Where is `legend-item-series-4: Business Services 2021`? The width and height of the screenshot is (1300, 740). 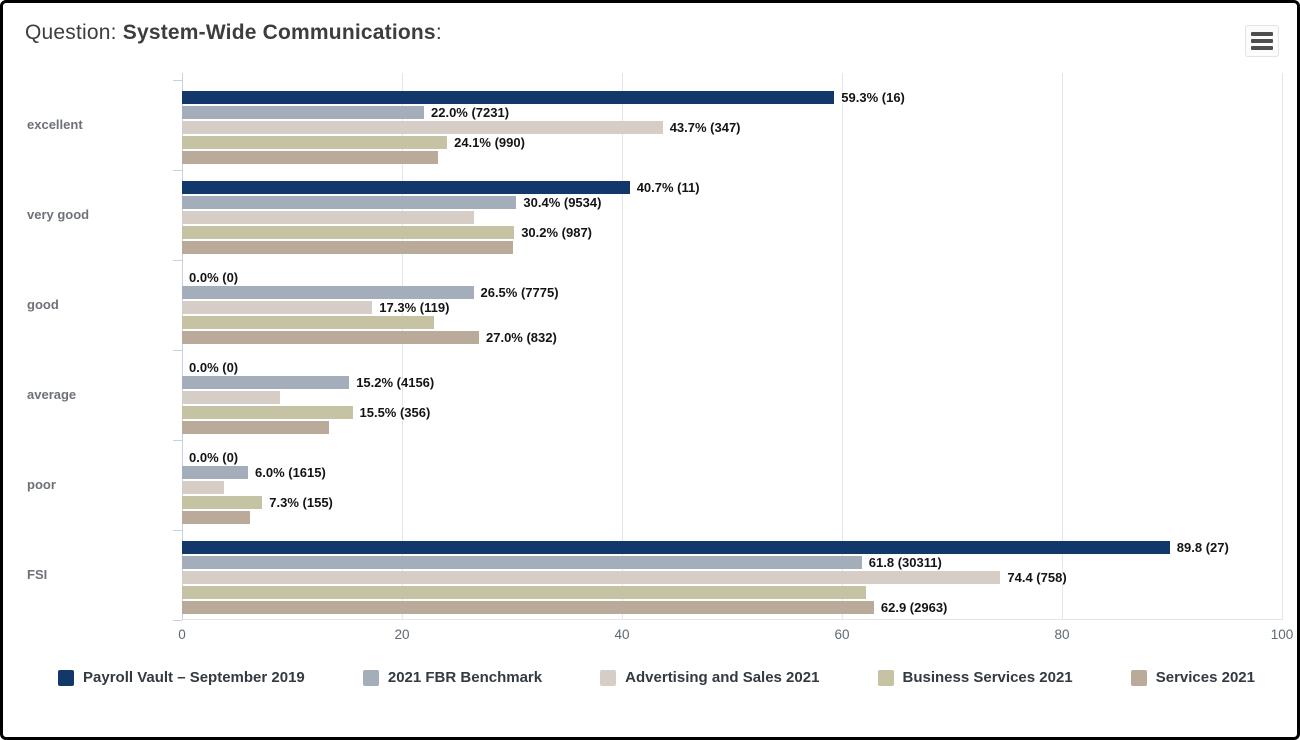
legend-item-series-4: Business Services 2021 is located at coordinates (975, 677).